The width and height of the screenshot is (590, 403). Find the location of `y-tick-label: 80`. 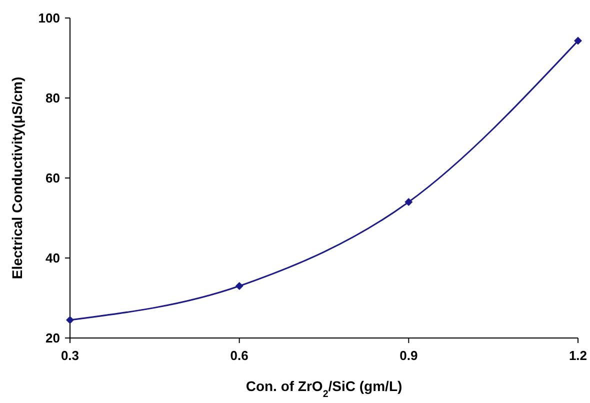

y-tick-label: 80 is located at coordinates (53, 98).